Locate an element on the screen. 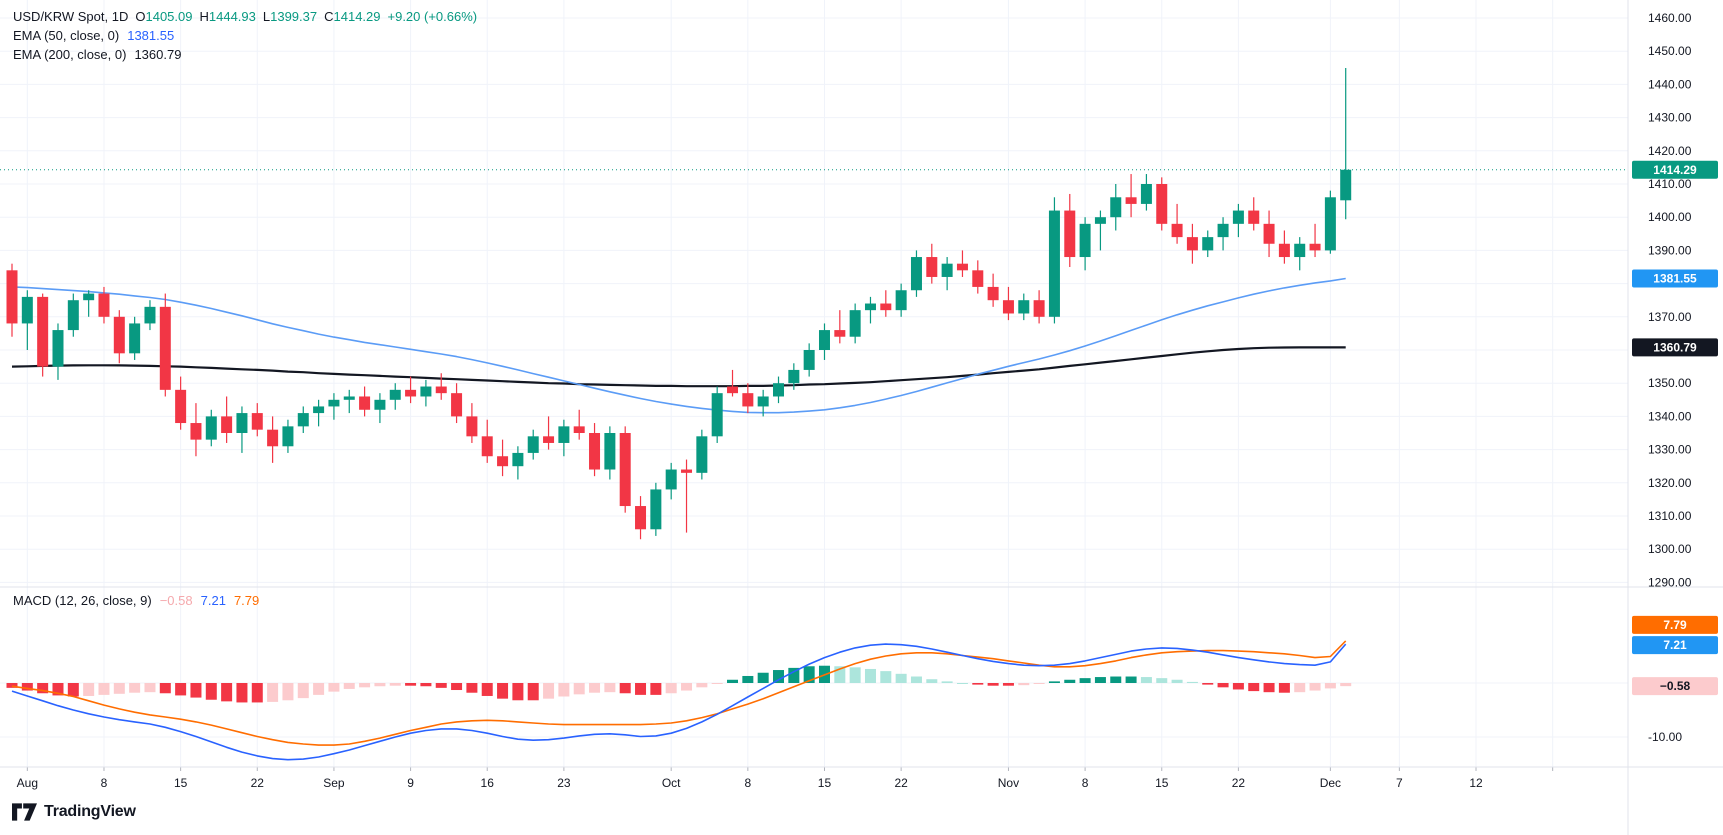 This screenshot has width=1723, height=835. price-tick-label: 1420.00 is located at coordinates (1670, 151).